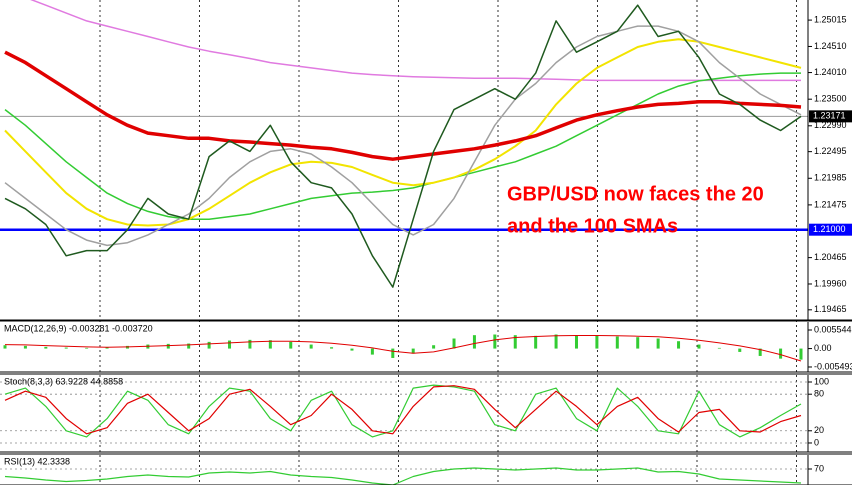  What do you see at coordinates (635, 194) in the screenshot?
I see `annotation: GBP/USD now faces the 20` at bounding box center [635, 194].